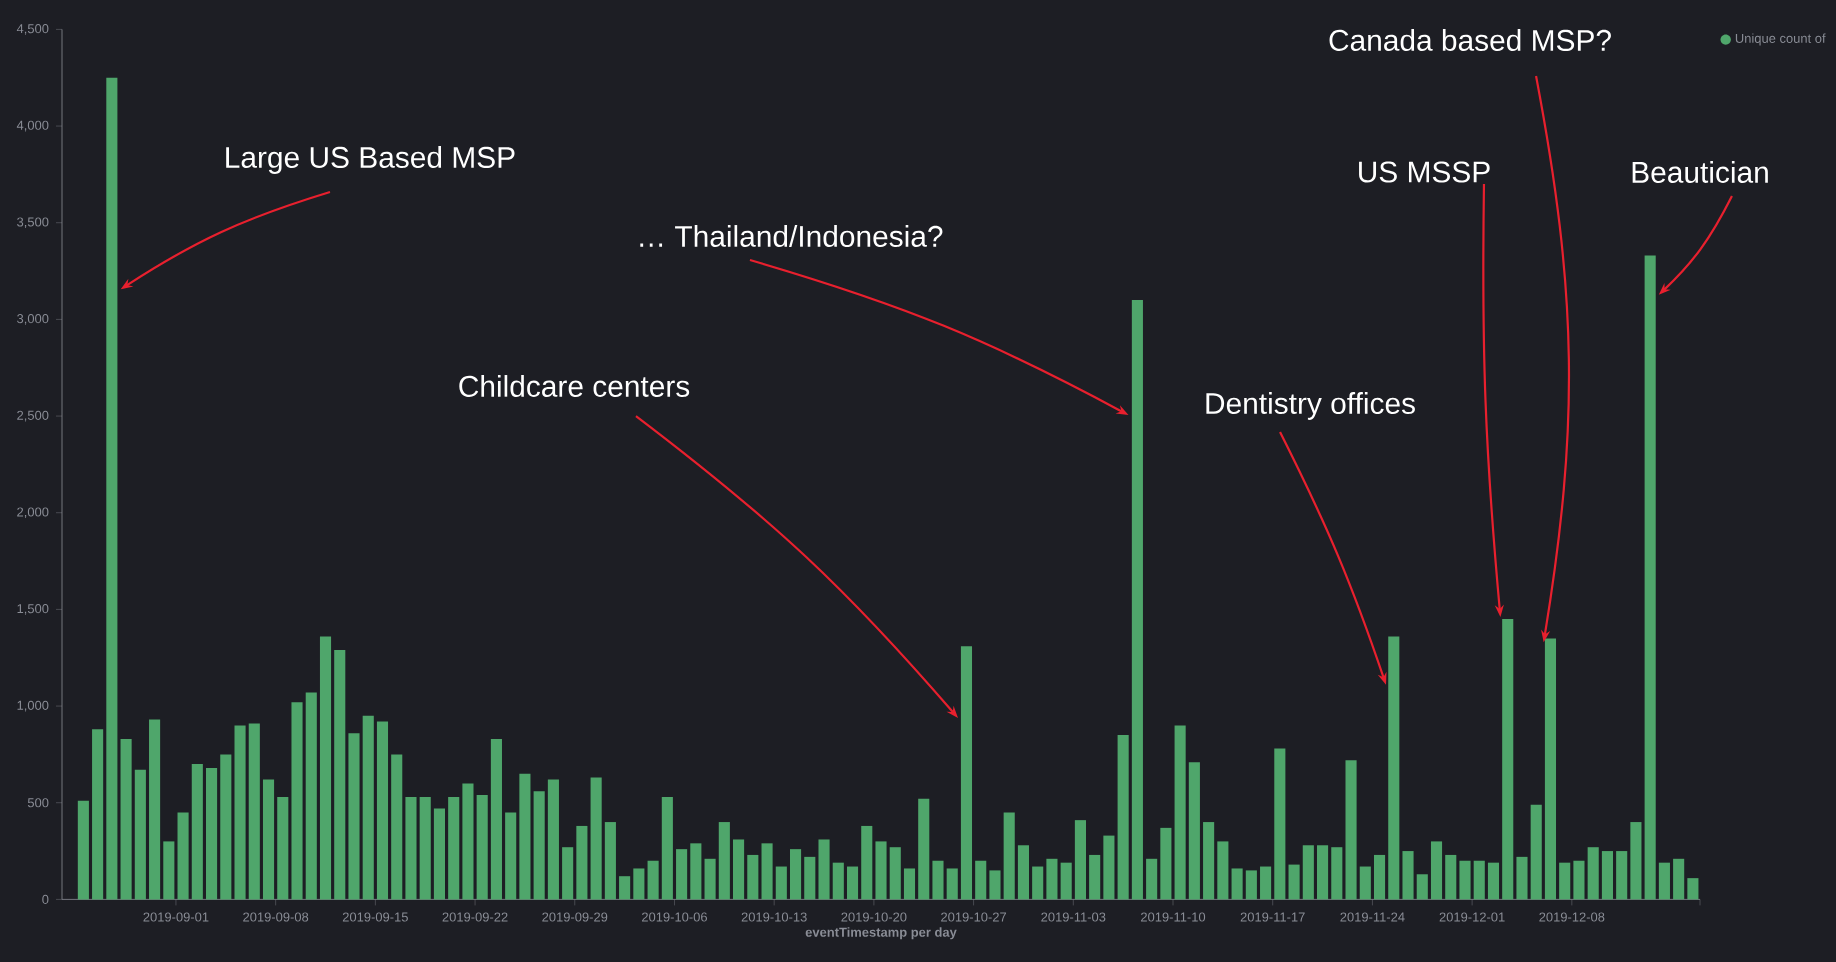 The height and width of the screenshot is (962, 1836). I want to click on annotation: Canada based MSP?, so click(1470, 40).